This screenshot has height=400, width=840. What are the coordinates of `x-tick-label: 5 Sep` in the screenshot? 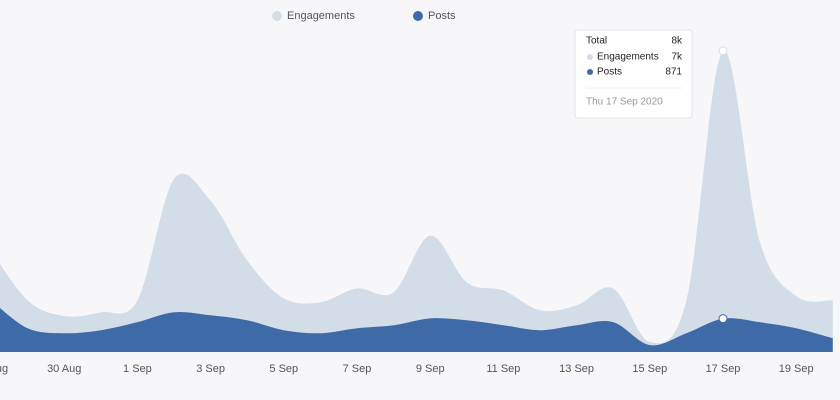 It's located at (283, 369).